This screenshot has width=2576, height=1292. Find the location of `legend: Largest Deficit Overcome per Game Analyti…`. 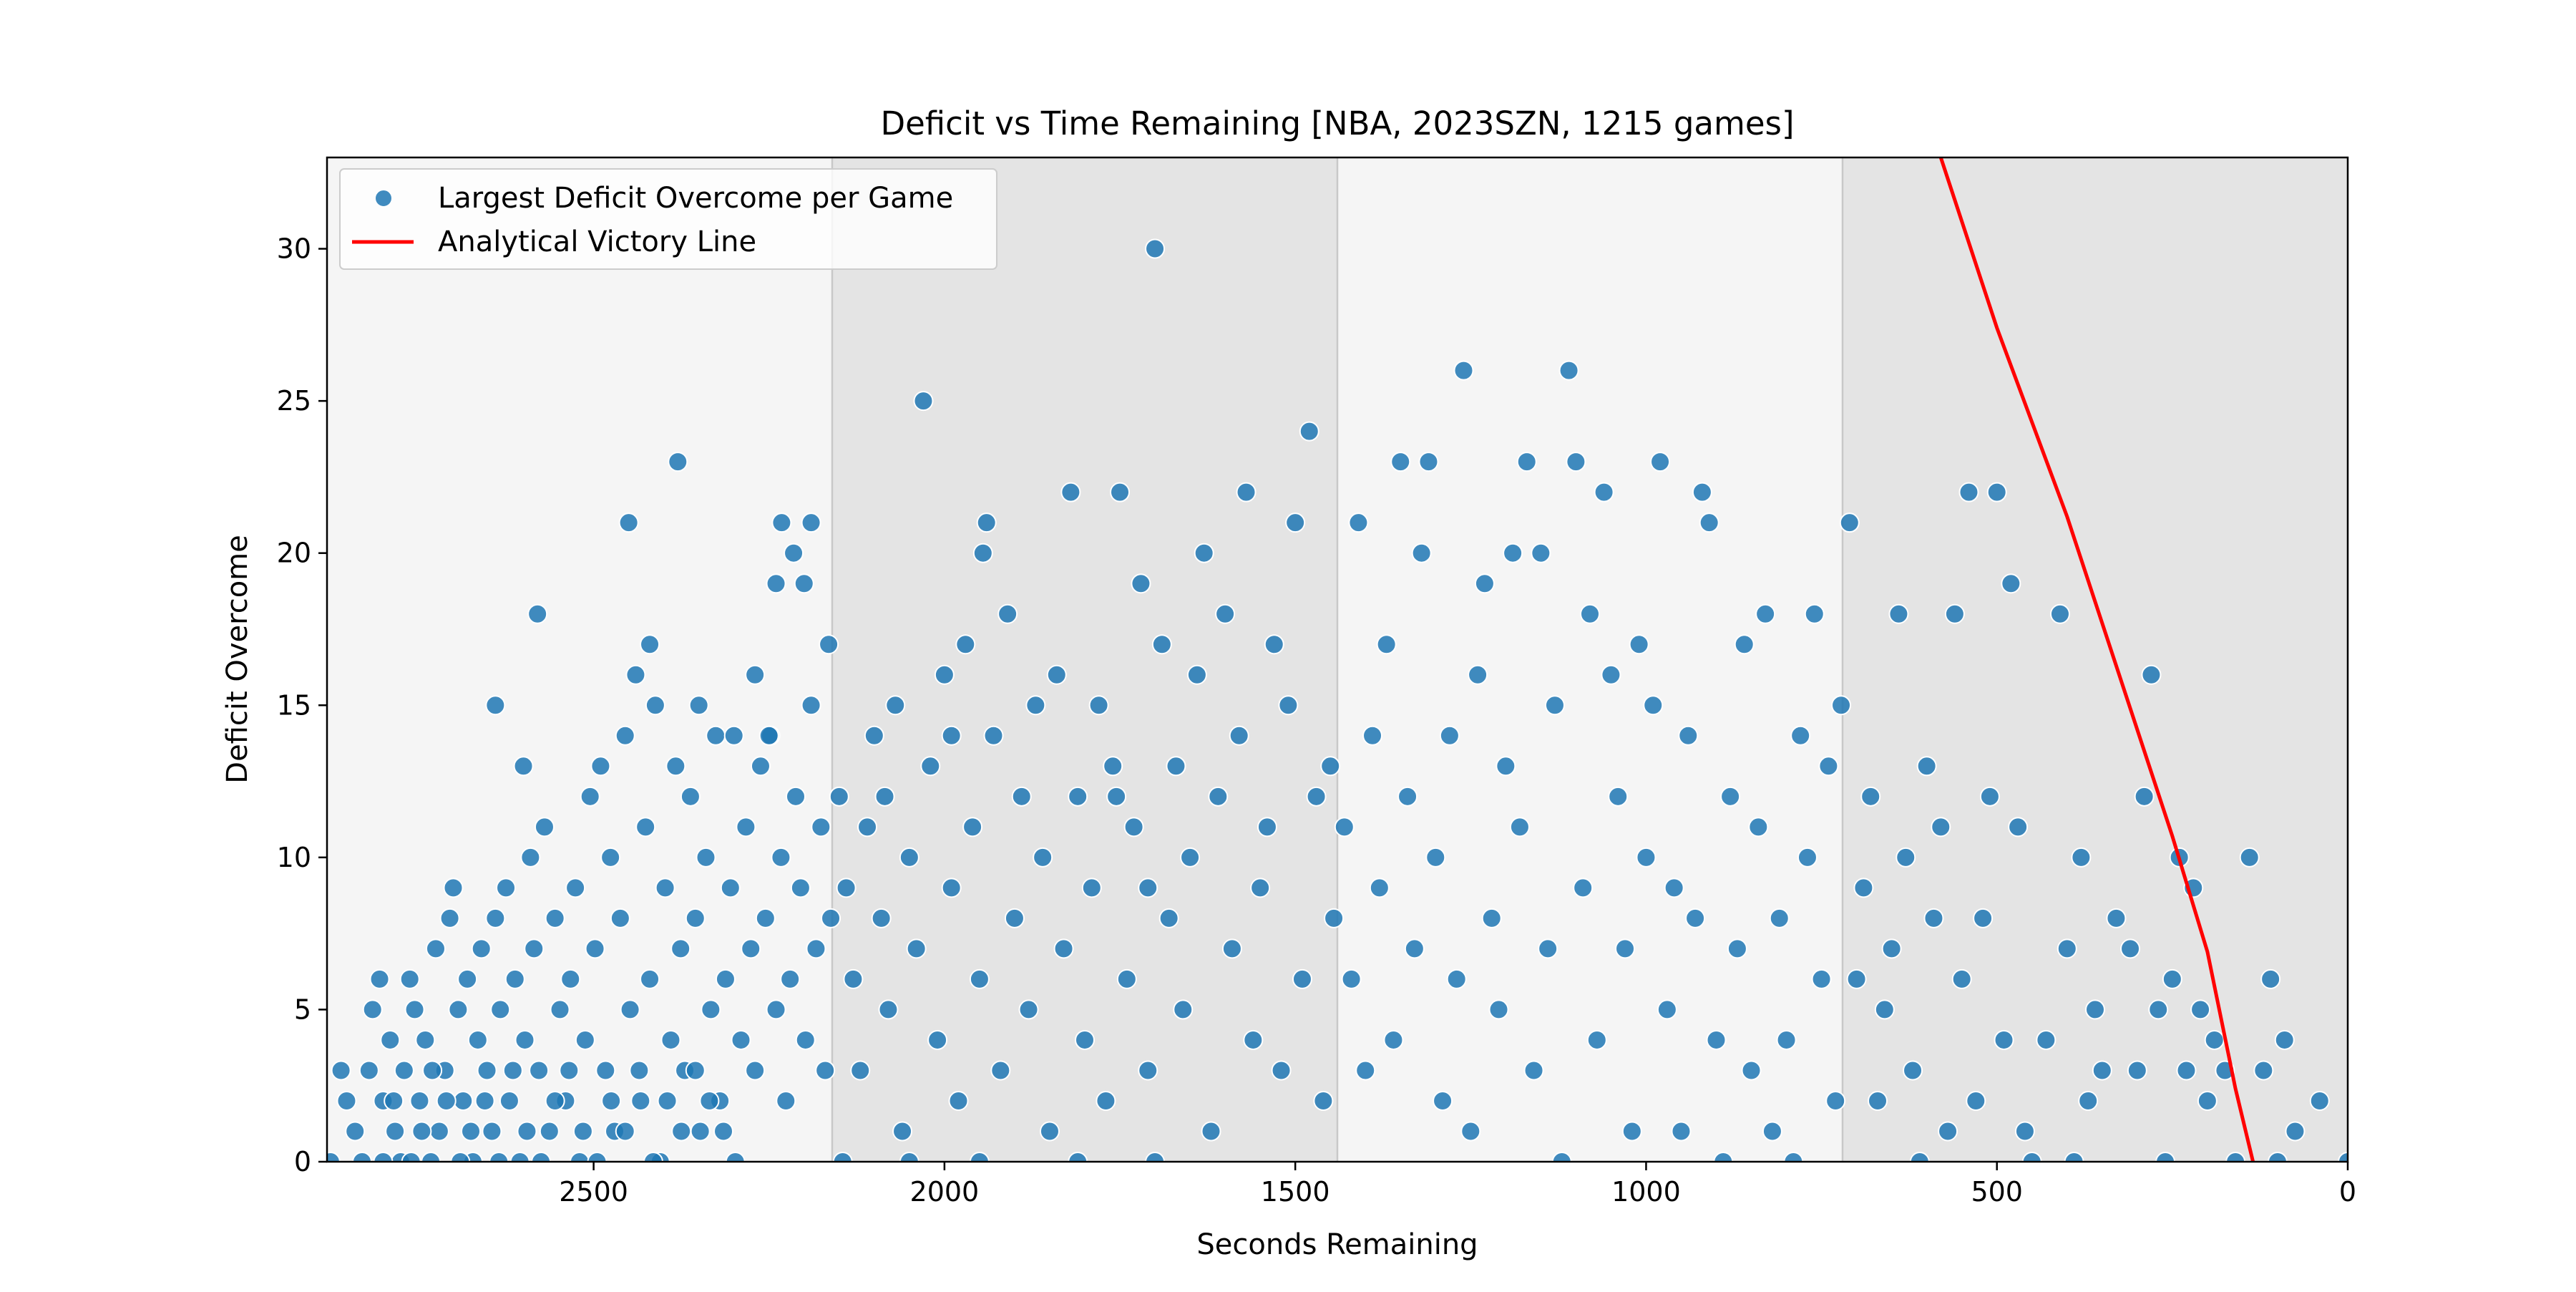

legend: Largest Deficit Overcome per Game Analyti… is located at coordinates (668, 219).